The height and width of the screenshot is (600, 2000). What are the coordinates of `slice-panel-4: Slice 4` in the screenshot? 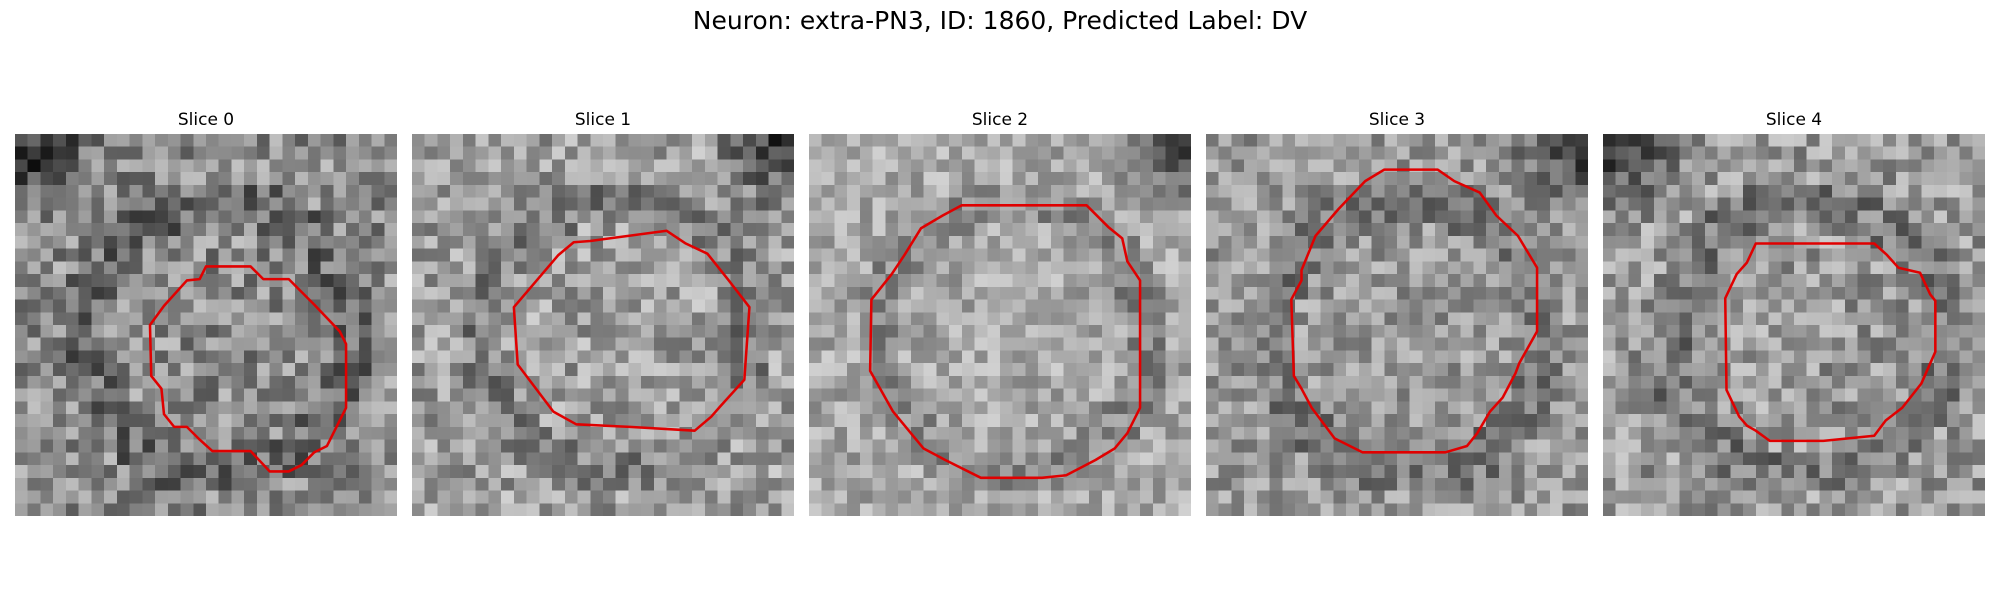 It's located at (1794, 311).